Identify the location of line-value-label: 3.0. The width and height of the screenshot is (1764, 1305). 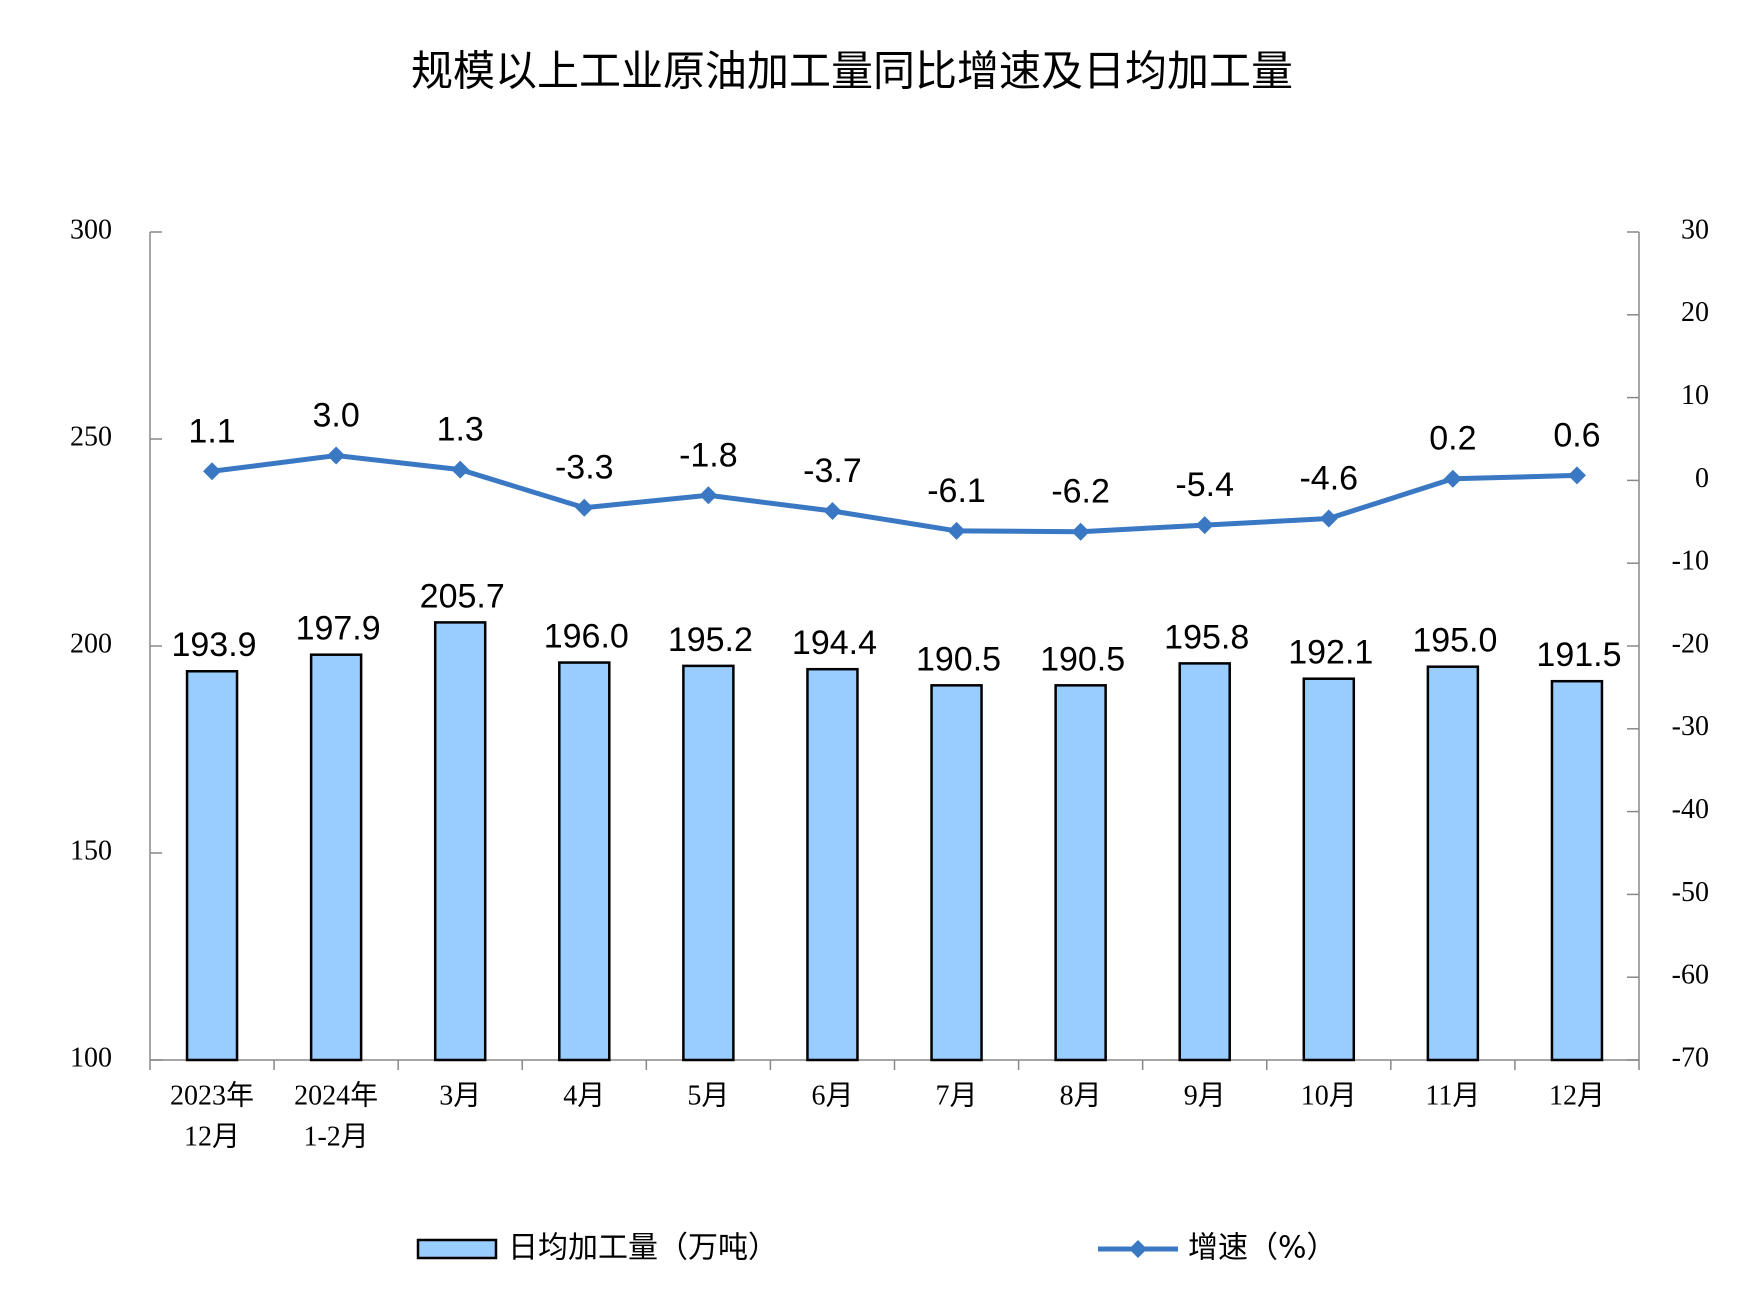
(335, 416).